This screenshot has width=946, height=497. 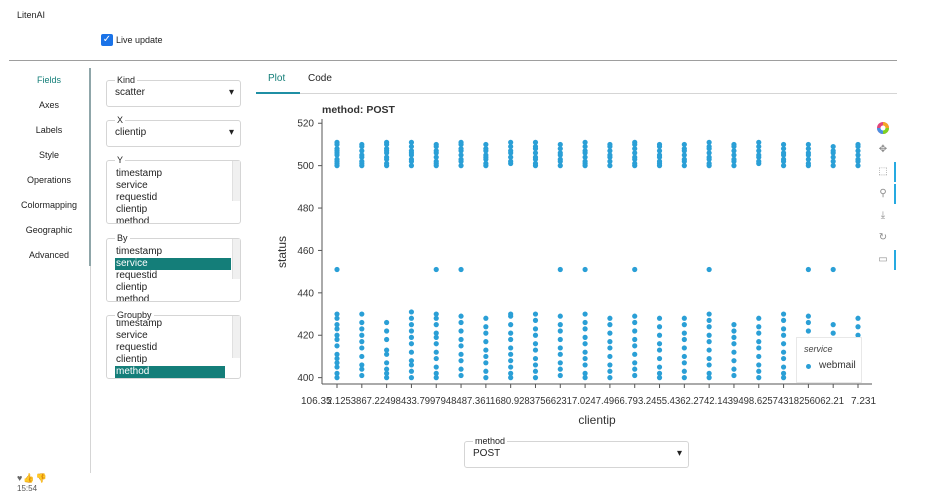 What do you see at coordinates (137, 347) in the screenshot?
I see `groupby-option: requestid` at bounding box center [137, 347].